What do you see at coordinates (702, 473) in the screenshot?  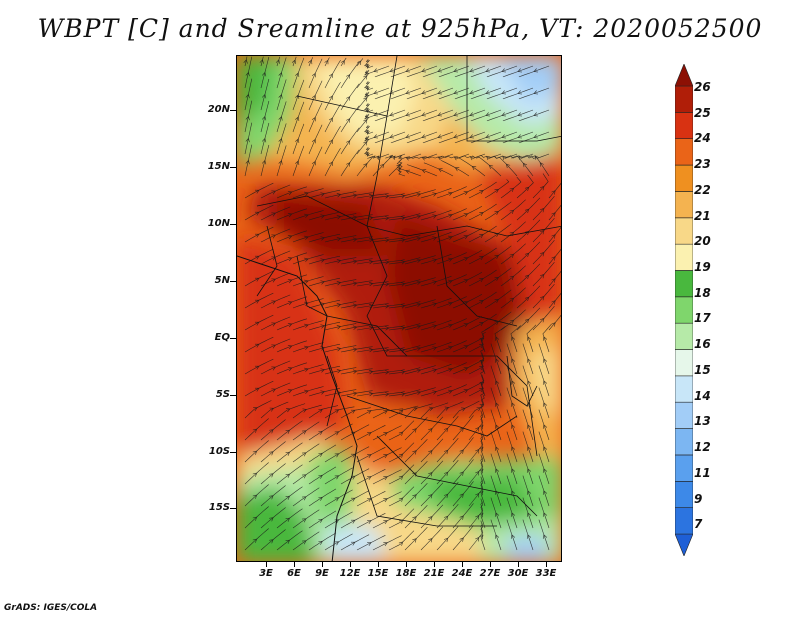 I see `colorbar-label-11: 11` at bounding box center [702, 473].